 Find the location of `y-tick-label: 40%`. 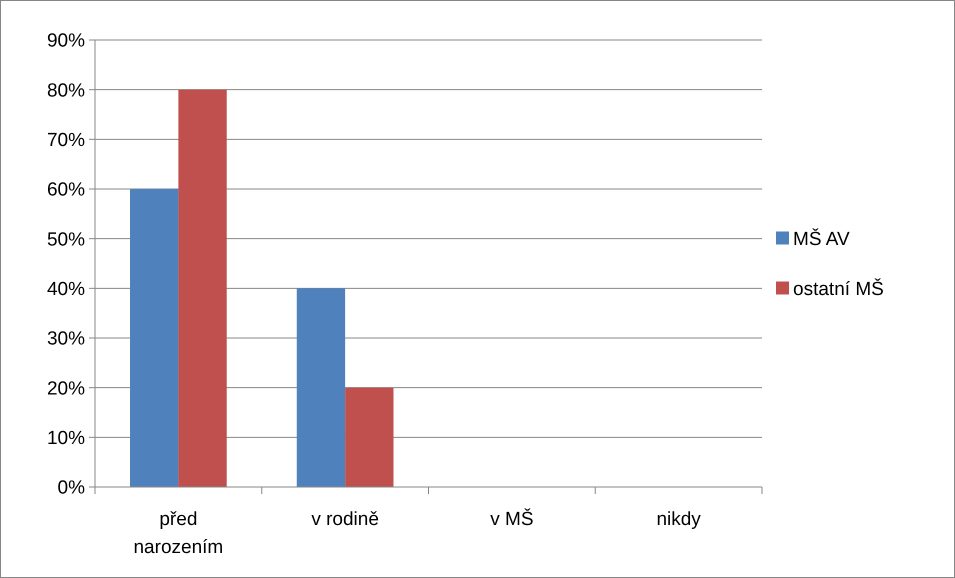

y-tick-label: 40% is located at coordinates (66, 289).